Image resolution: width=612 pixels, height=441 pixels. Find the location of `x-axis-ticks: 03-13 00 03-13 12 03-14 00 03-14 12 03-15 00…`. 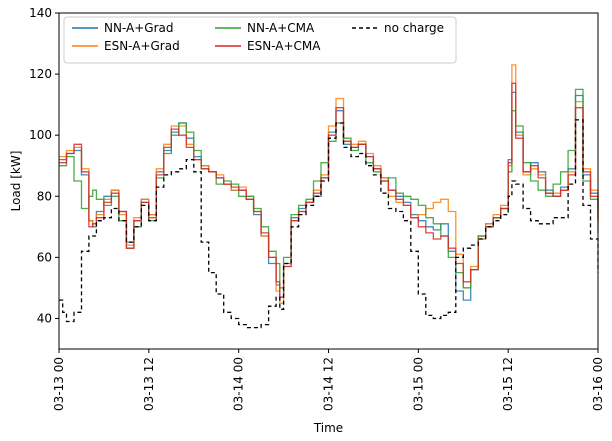

x-axis-ticks: 03-13 00 03-13 12 03-14 00 03-14 12 03-15 00… is located at coordinates (328, 380).